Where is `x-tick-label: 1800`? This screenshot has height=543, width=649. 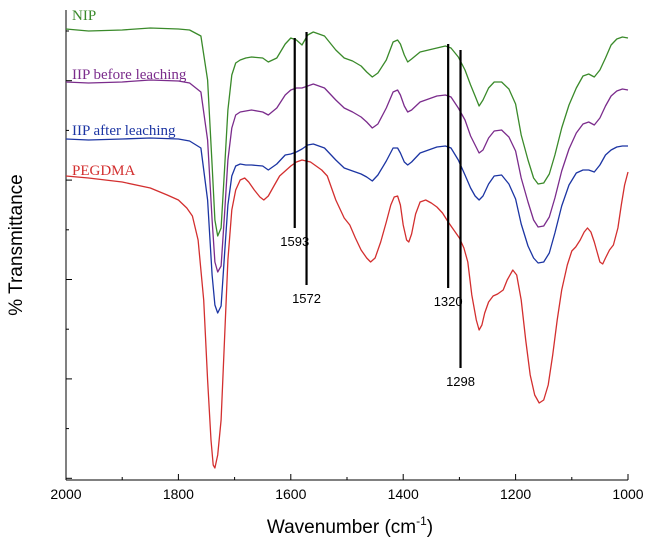 x-tick-label: 1800 is located at coordinates (178, 494).